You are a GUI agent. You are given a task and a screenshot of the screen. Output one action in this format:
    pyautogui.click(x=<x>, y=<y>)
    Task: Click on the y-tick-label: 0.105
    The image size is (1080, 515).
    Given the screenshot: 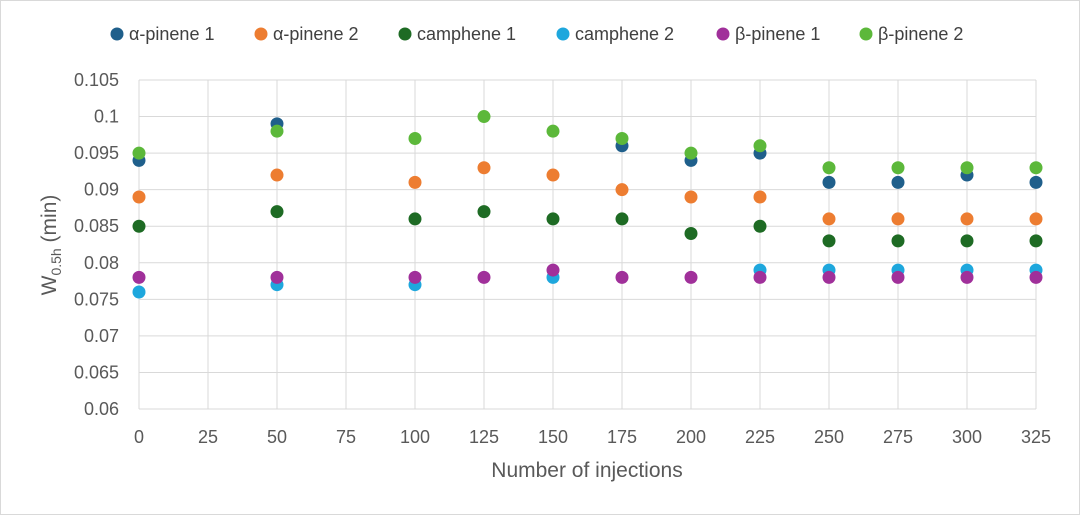 What is the action you would take?
    pyautogui.click(x=96, y=80)
    